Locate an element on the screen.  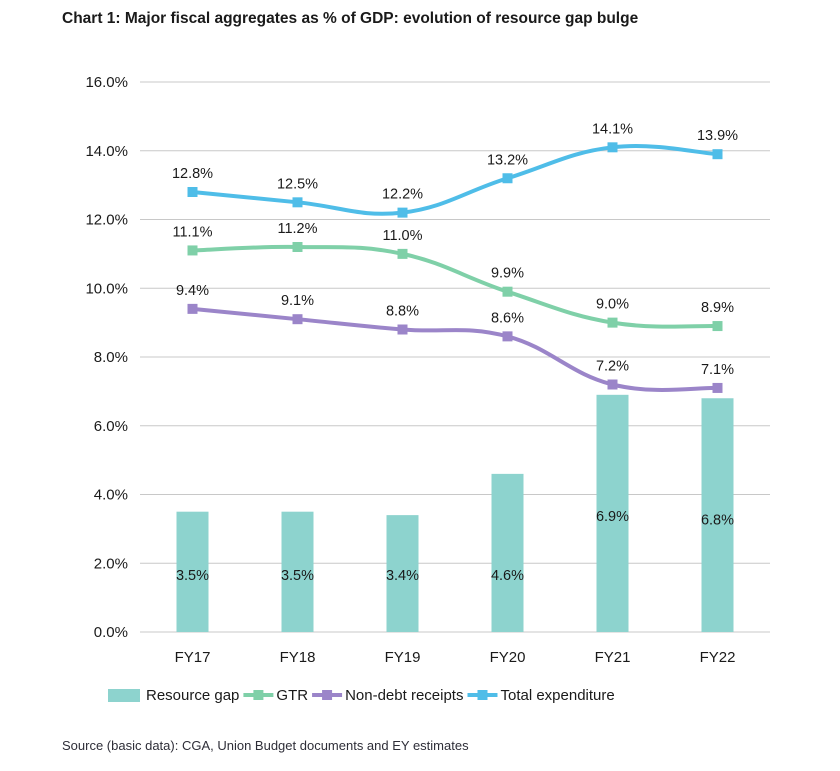
x-axis-ticks: FY17 FY18 FY19 FY20 FY21 FY22 is located at coordinates (455, 657).